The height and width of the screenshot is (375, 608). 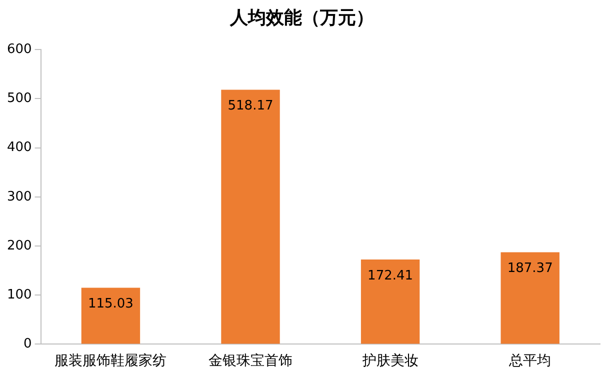 I want to click on y-tick-label: 200, so click(x=19, y=246).